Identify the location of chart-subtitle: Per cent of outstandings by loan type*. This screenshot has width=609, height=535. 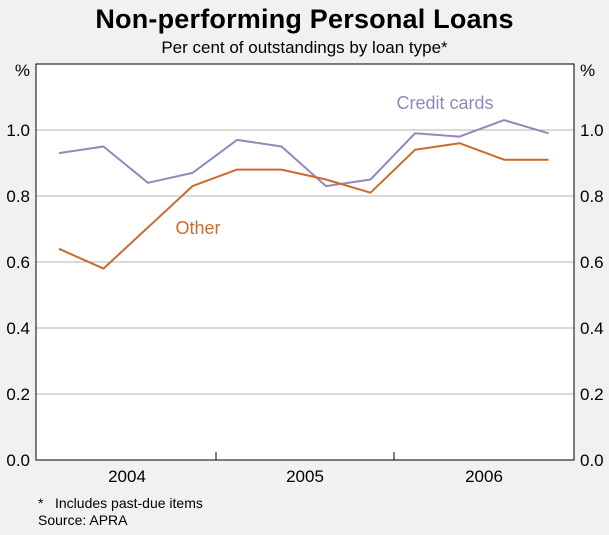
(304, 47).